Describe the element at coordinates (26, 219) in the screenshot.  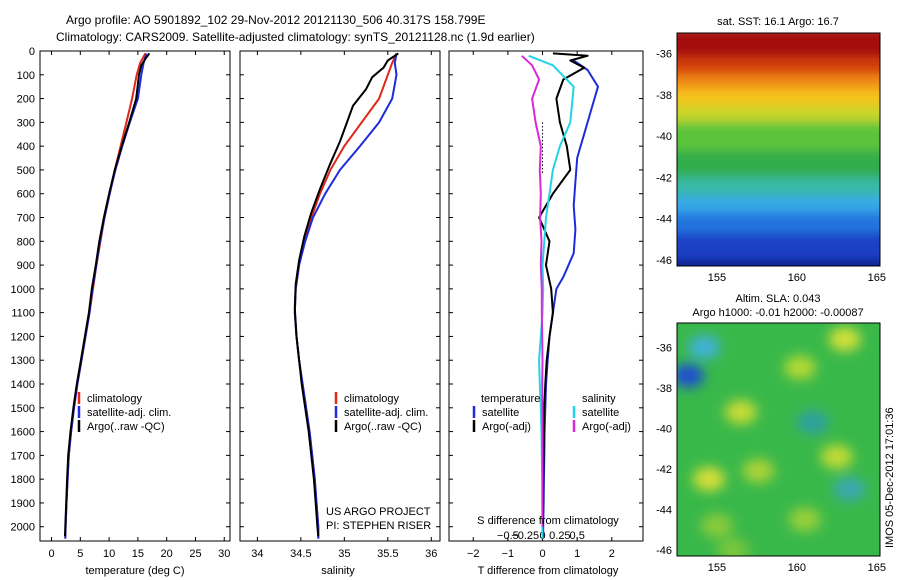
I see `depth-tick-label: 700` at that location.